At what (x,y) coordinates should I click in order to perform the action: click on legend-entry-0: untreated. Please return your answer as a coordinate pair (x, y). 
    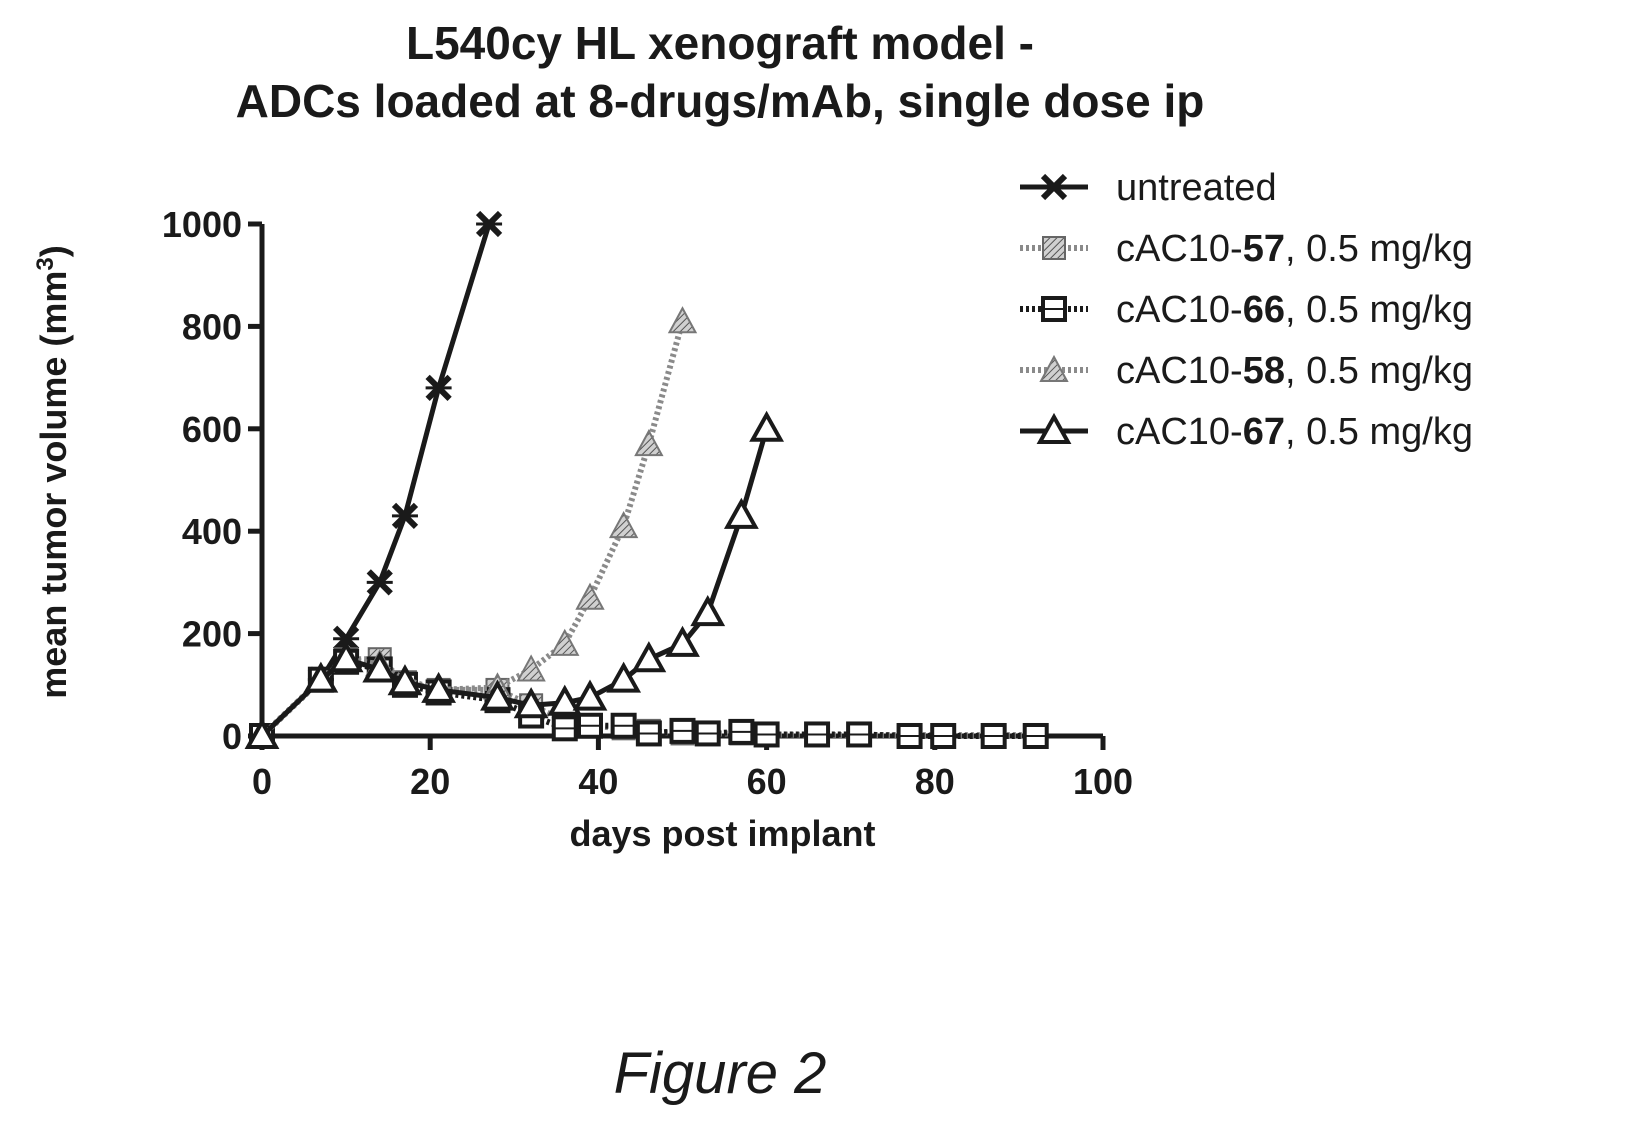
    Looking at the image, I should click on (1148, 188).